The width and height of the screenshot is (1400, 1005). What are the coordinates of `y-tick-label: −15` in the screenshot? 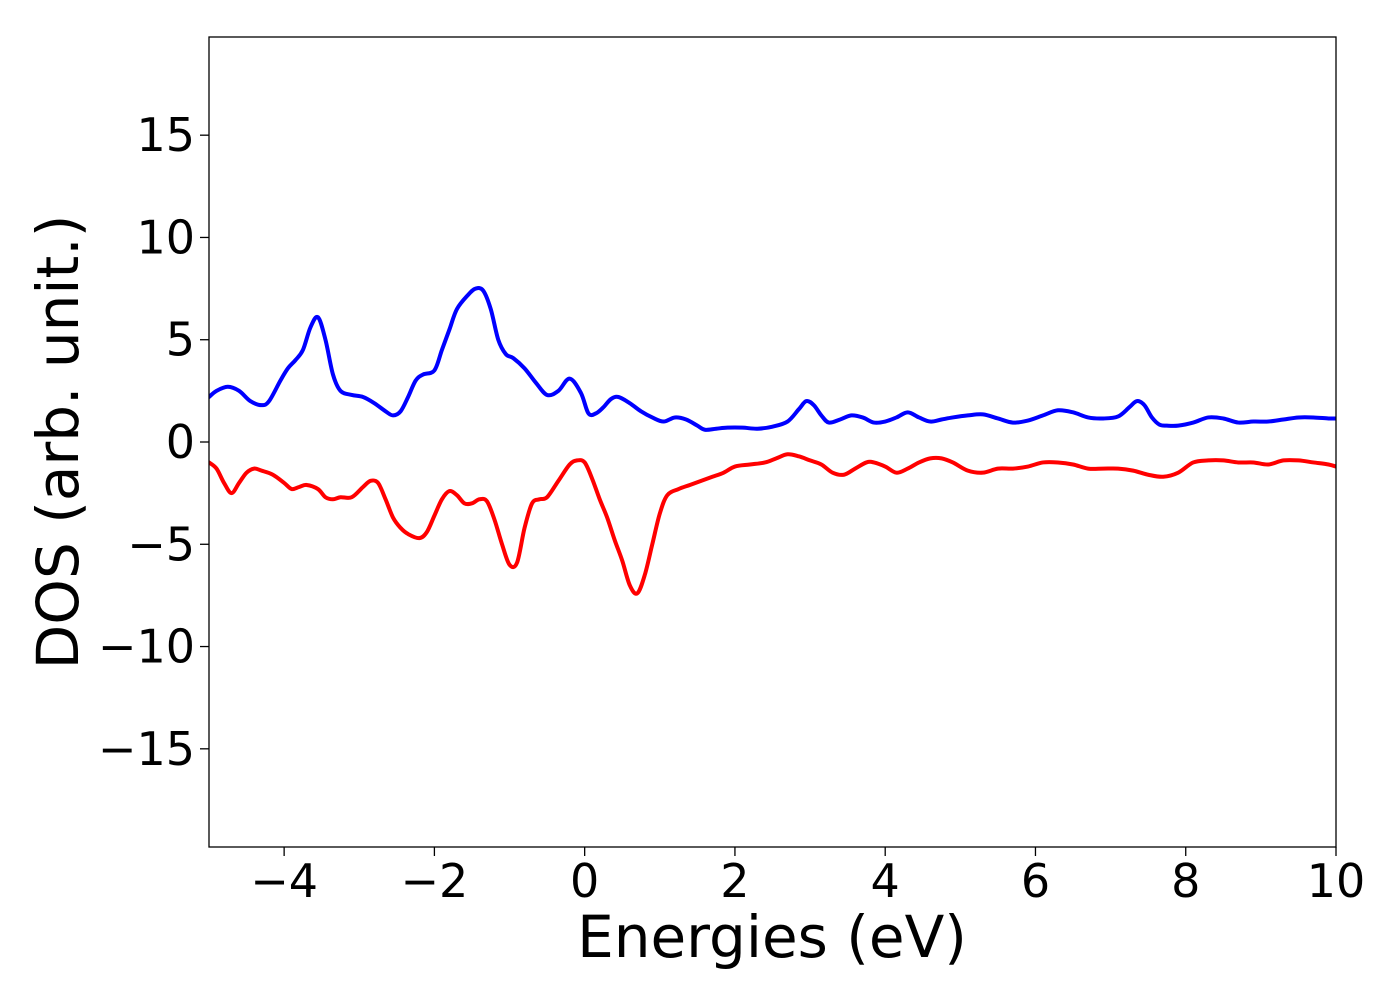 It's located at (146, 749).